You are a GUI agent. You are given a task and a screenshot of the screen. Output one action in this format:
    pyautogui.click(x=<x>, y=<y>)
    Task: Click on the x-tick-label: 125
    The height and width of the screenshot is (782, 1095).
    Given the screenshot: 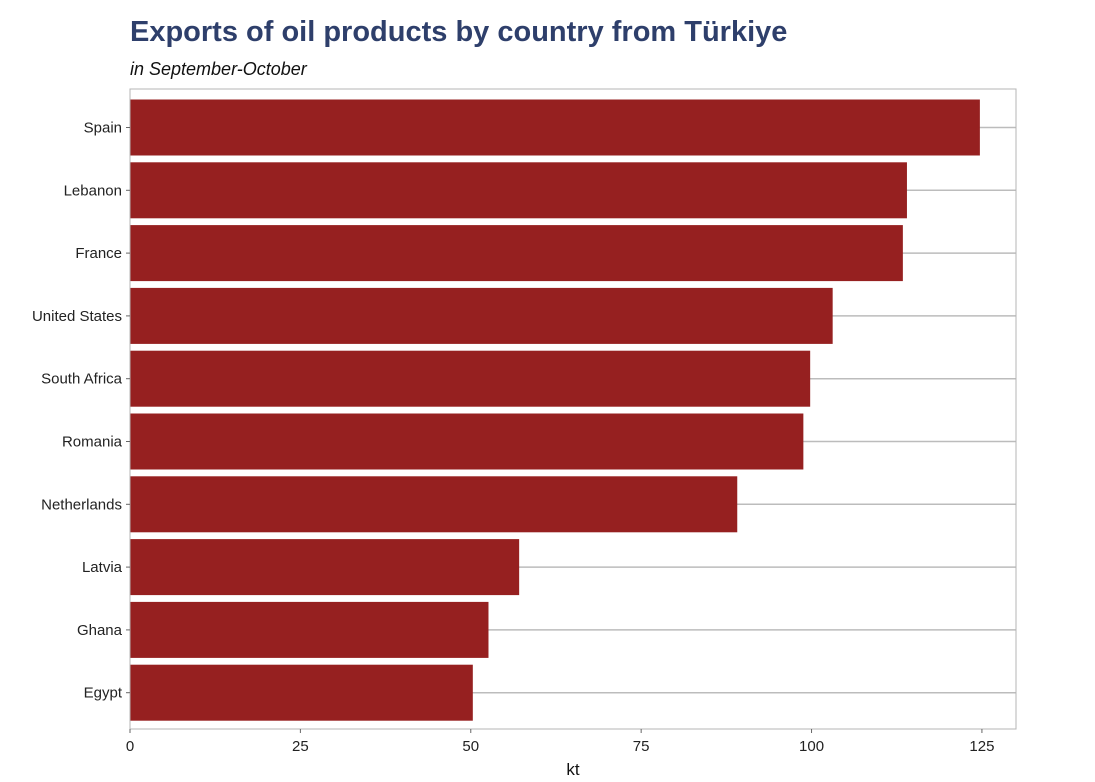 What is the action you would take?
    pyautogui.click(x=981, y=746)
    